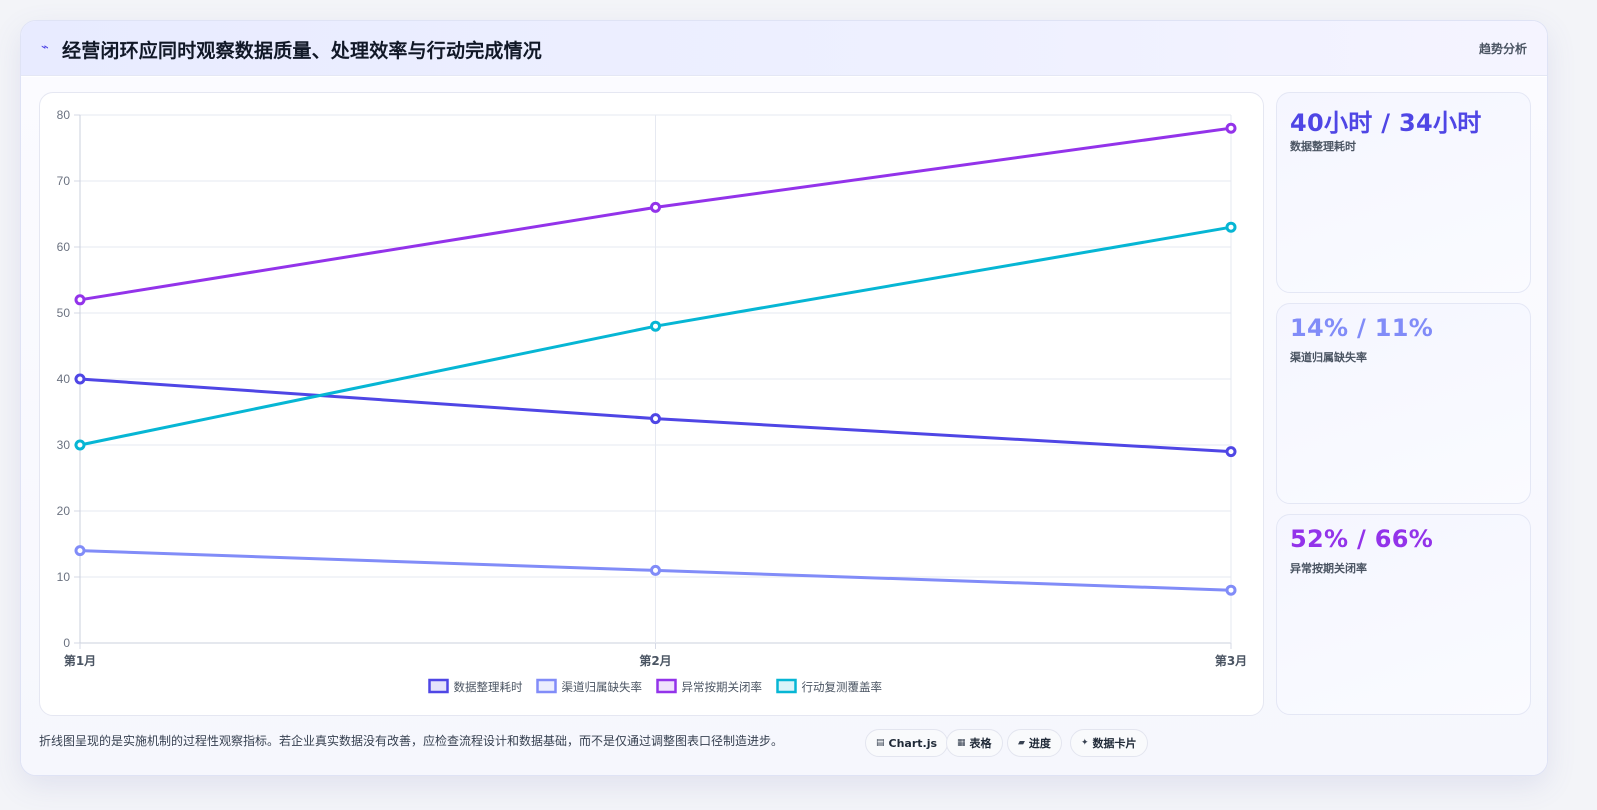 The image size is (1597, 810). Describe the element at coordinates (45, 47) in the screenshot. I see `lightning-icon: ⌁` at that location.